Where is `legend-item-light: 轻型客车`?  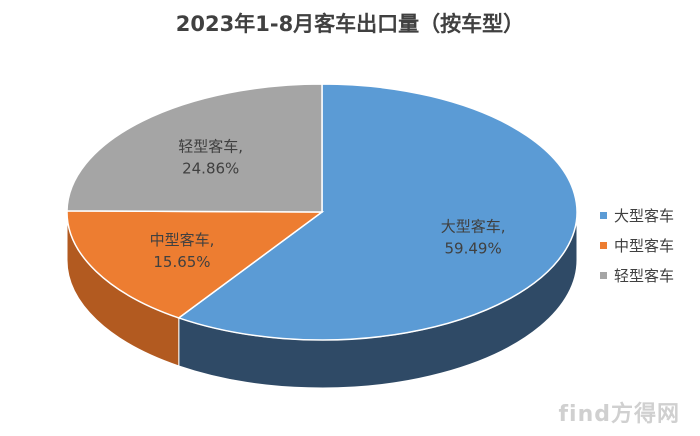
legend-item-light: 轻型客车 is located at coordinates (637, 275).